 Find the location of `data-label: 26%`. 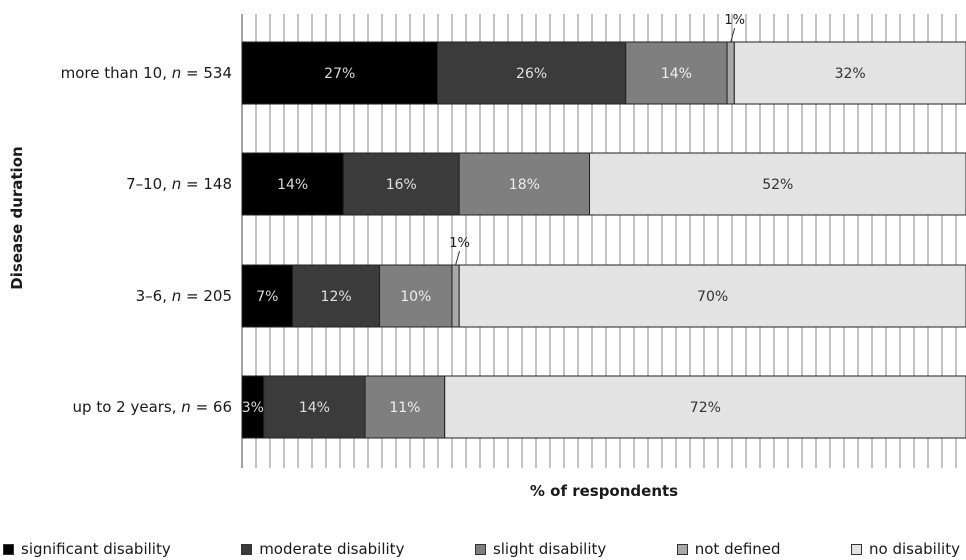

data-label: 26% is located at coordinates (531, 74).